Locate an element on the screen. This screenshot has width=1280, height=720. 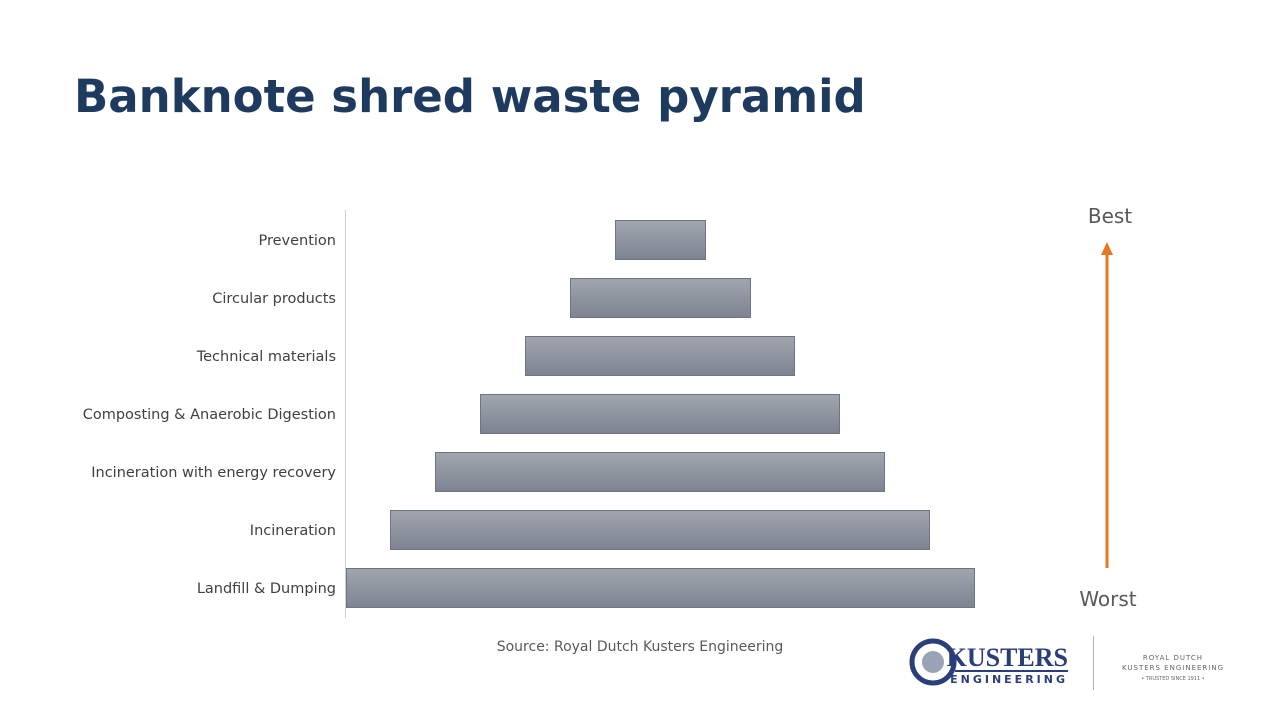
level-label: Incineration is located at coordinates (293, 531).